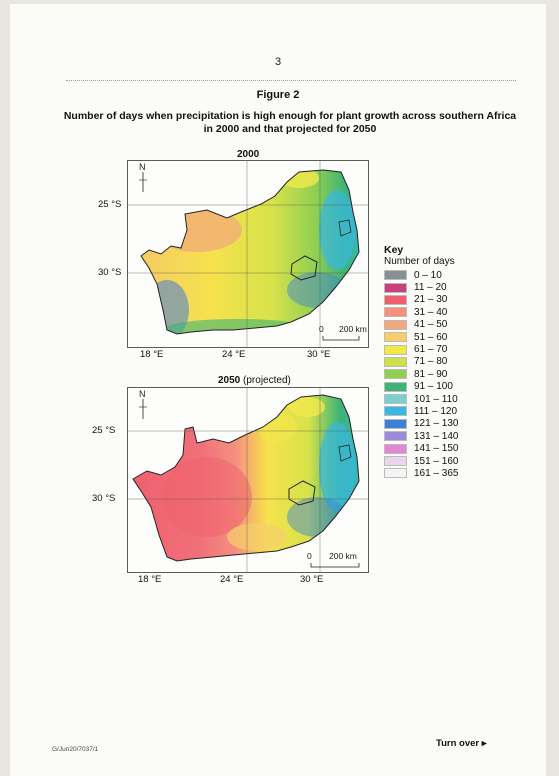 Image resolution: width=559 pixels, height=776 pixels. Describe the element at coordinates (419, 261) in the screenshot. I see `key-subtitle: Number of days` at that location.